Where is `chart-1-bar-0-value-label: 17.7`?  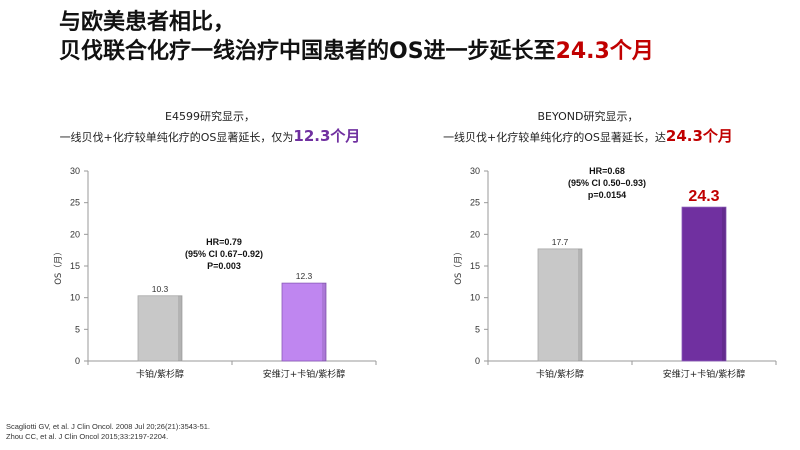 chart-1-bar-0-value-label: 17.7 is located at coordinates (560, 242).